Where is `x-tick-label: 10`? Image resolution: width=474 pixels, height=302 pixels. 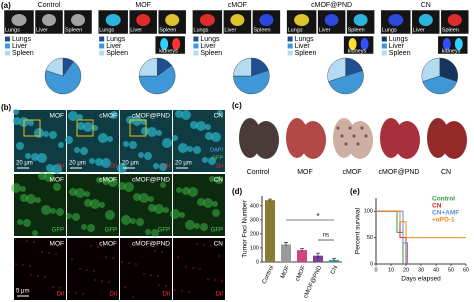
x-tick-label: 10 is located at coordinates (391, 270).